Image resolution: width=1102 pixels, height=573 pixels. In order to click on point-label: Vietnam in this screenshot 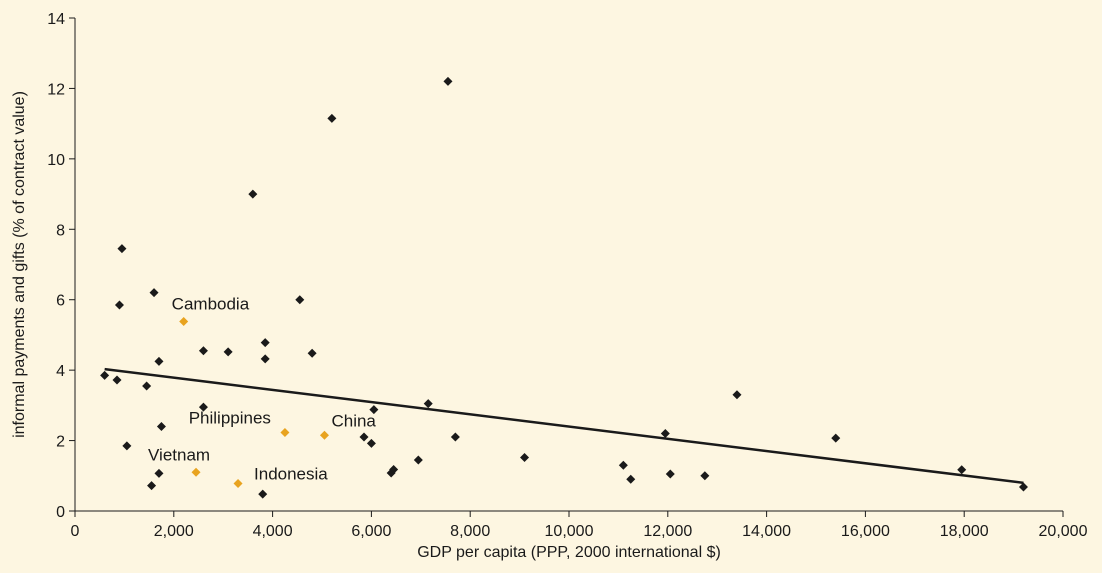, I will do `click(179, 454)`.